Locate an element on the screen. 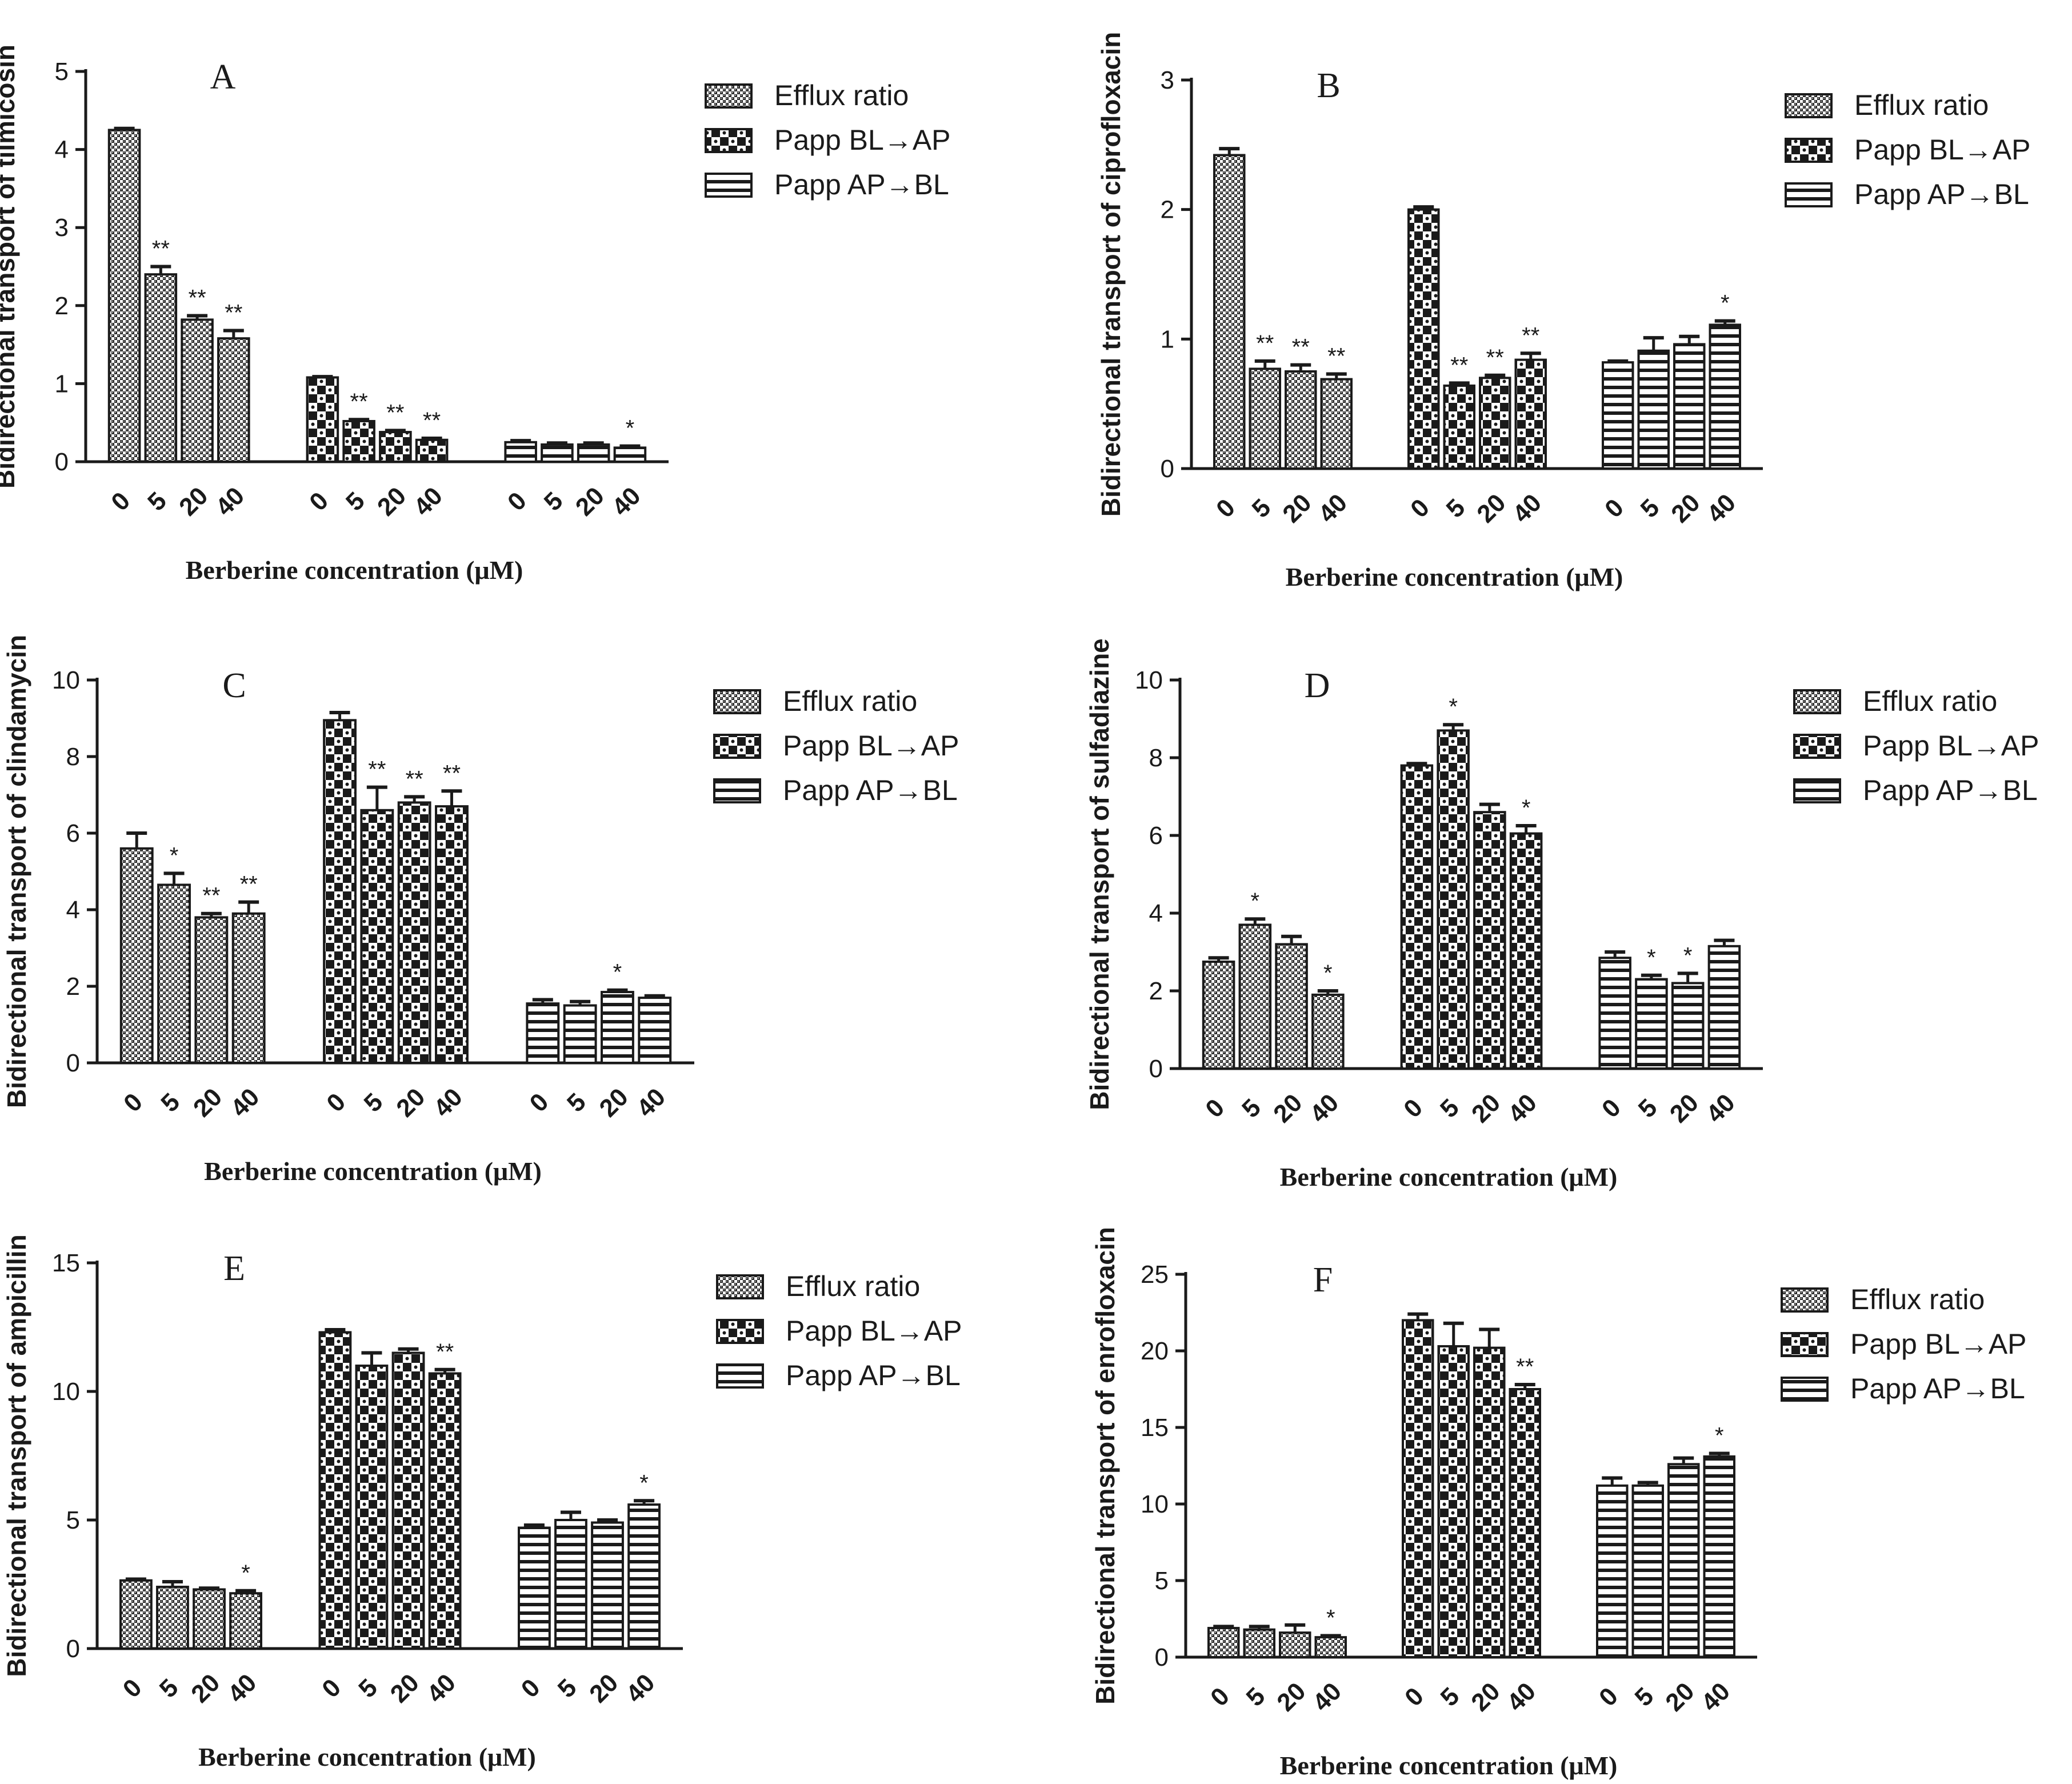 This screenshot has height=1784, width=2072. y-tick-label: 20 is located at coordinates (1155, 1351).